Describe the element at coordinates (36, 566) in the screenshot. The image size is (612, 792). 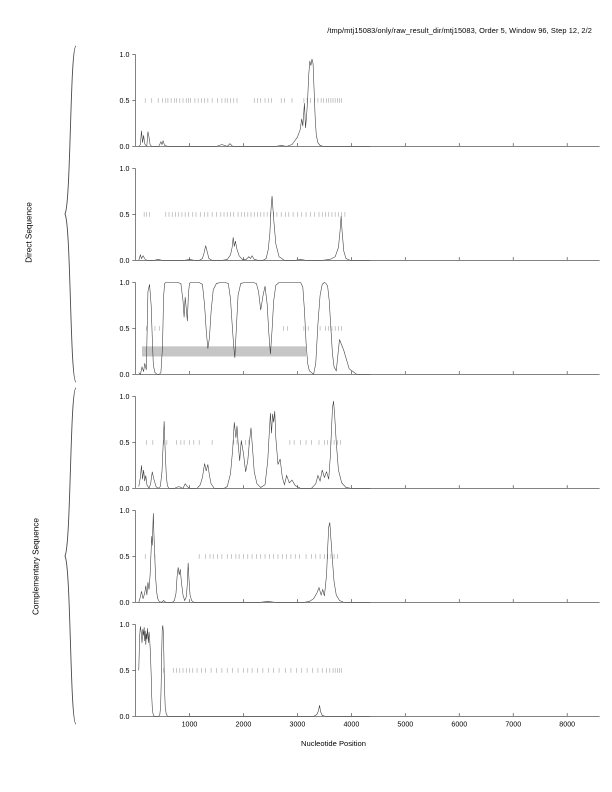
I see `y-axis-group-label-complementary: Complementary Sequence` at that location.